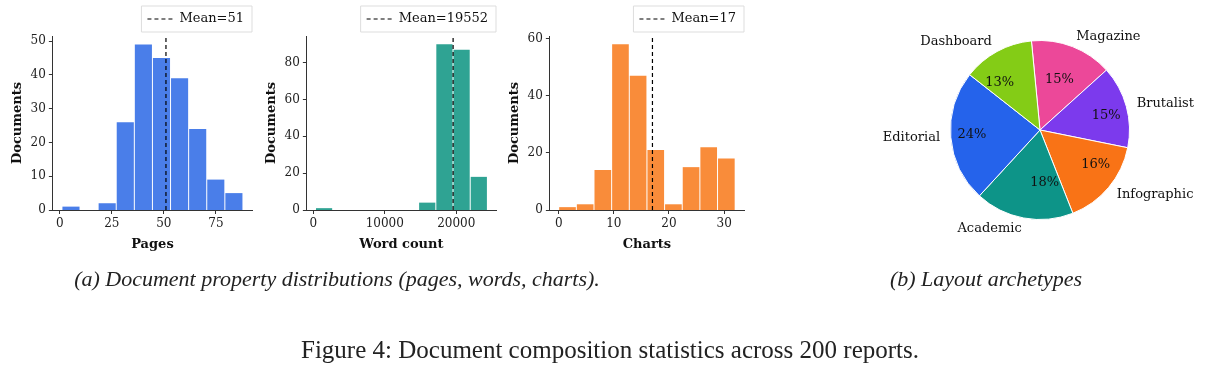  Describe the element at coordinates (989, 227) in the screenshot. I see `slice-label: Academic` at that location.